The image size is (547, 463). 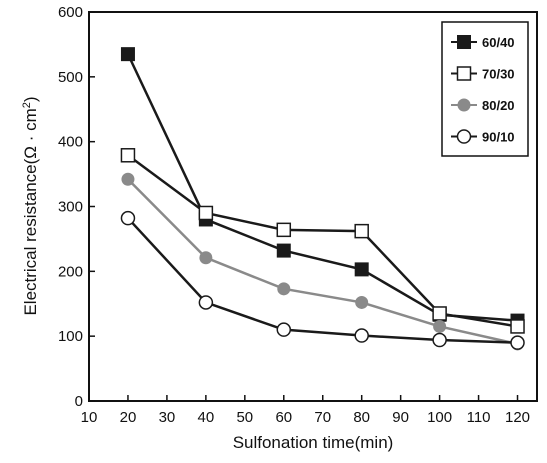 I want to click on y-tick-label: 500, so click(x=70, y=77).